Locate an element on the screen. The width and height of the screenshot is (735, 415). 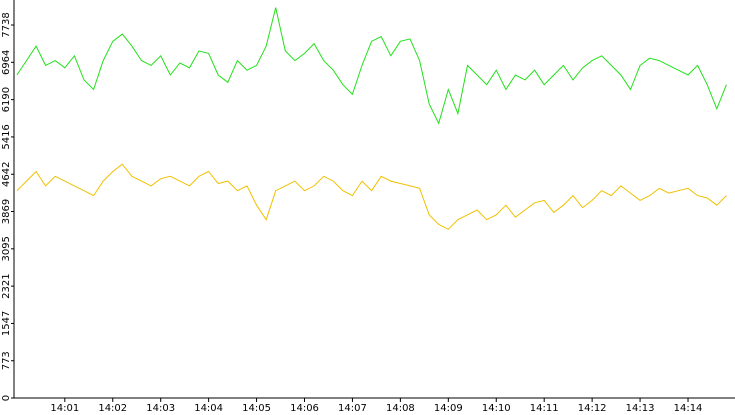
y-tick-label: 1547 is located at coordinates (6, 323).